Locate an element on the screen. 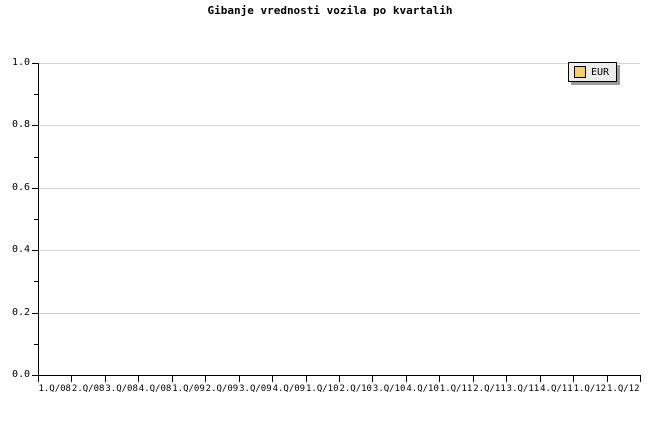 The image size is (660, 440). legend-label-eur: EUR is located at coordinates (600, 72).